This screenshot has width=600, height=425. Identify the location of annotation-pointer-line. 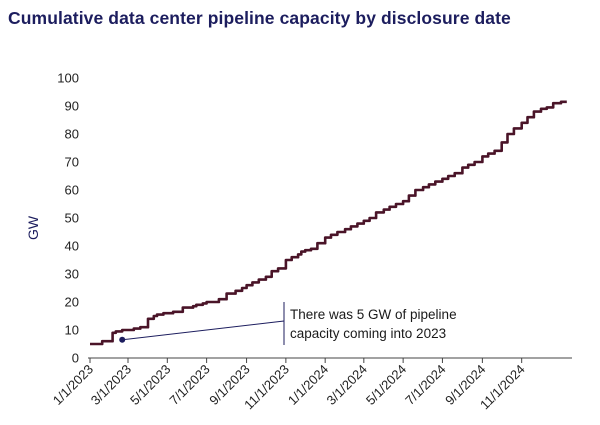
(203, 330).